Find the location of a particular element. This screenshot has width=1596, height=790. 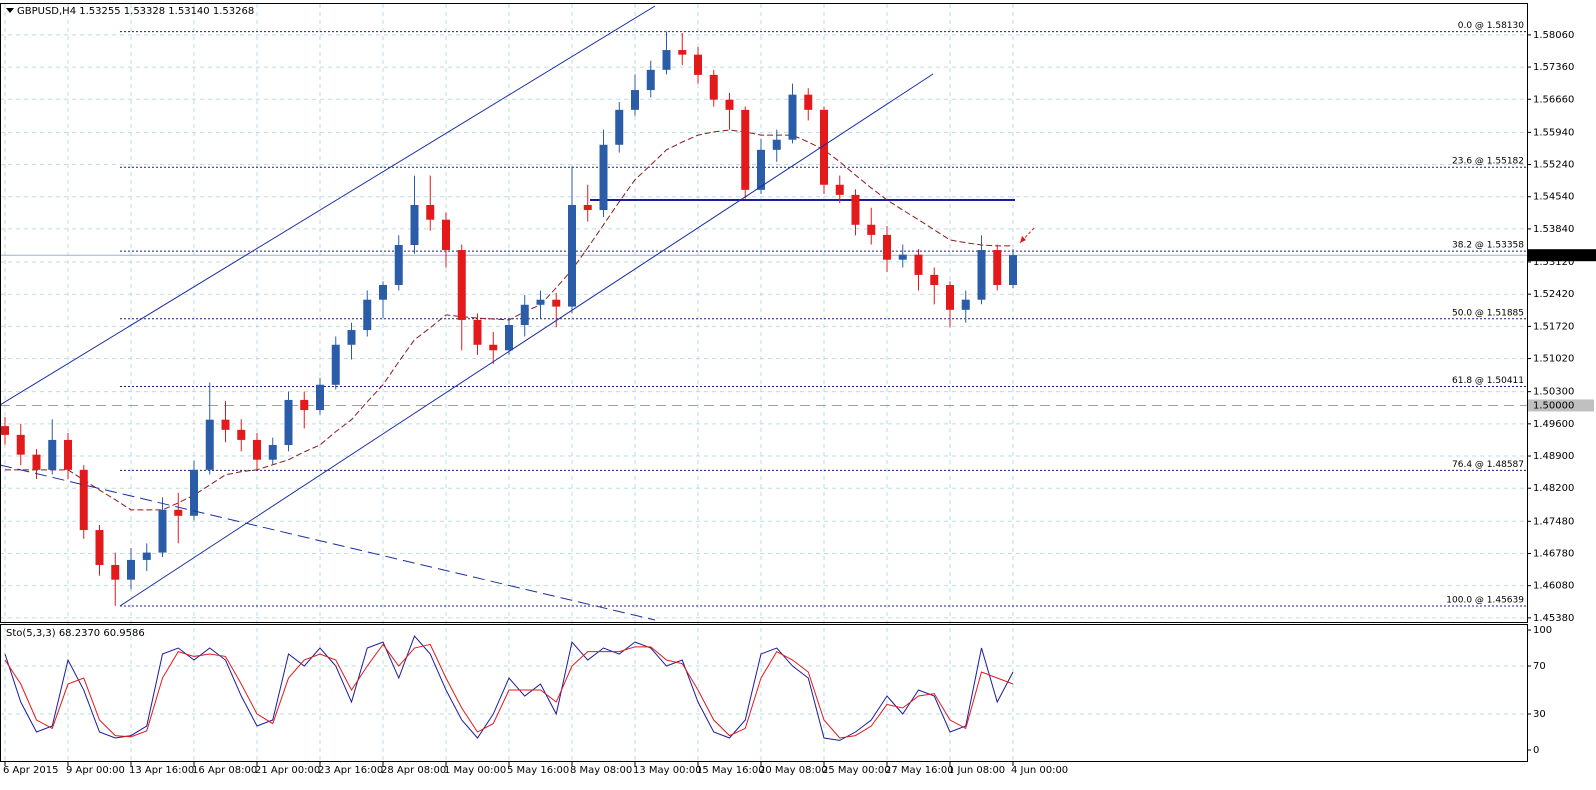

fib-label: 23.6 @ 1.55182 is located at coordinates (1488, 162).